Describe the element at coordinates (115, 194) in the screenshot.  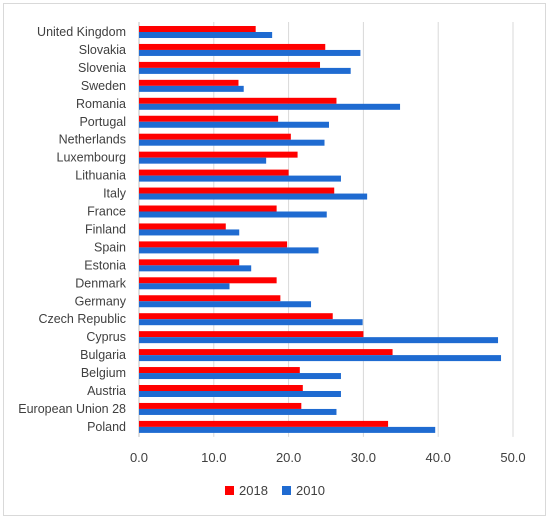
I see `category-label: Italy` at that location.